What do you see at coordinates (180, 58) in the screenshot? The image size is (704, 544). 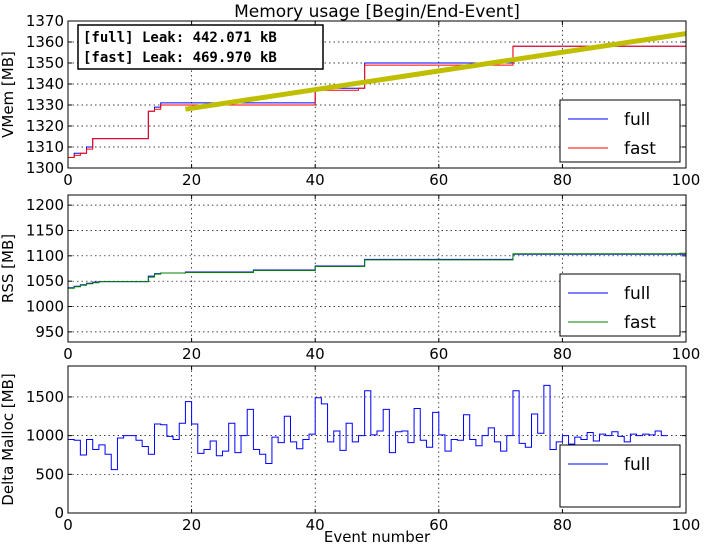 I see `annotation-text: [fast] Leak: 469.970 kB` at bounding box center [180, 58].